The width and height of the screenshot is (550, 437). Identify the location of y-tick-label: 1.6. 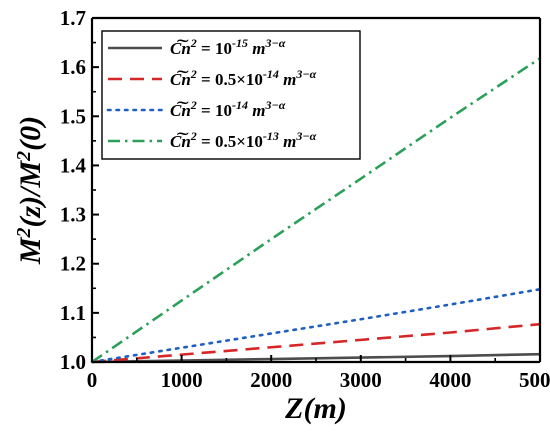
(73, 67).